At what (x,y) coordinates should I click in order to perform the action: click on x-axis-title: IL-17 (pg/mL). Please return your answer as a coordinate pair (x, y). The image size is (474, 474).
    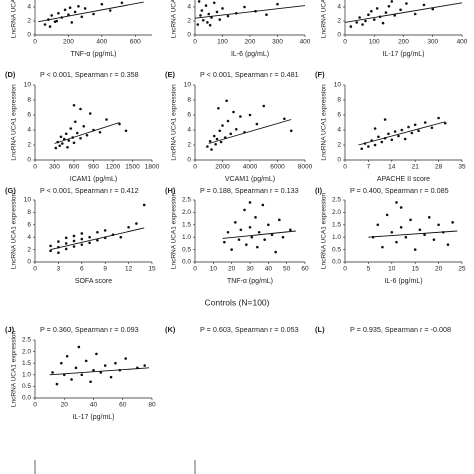
    Looking at the image, I should click on (93, 417).